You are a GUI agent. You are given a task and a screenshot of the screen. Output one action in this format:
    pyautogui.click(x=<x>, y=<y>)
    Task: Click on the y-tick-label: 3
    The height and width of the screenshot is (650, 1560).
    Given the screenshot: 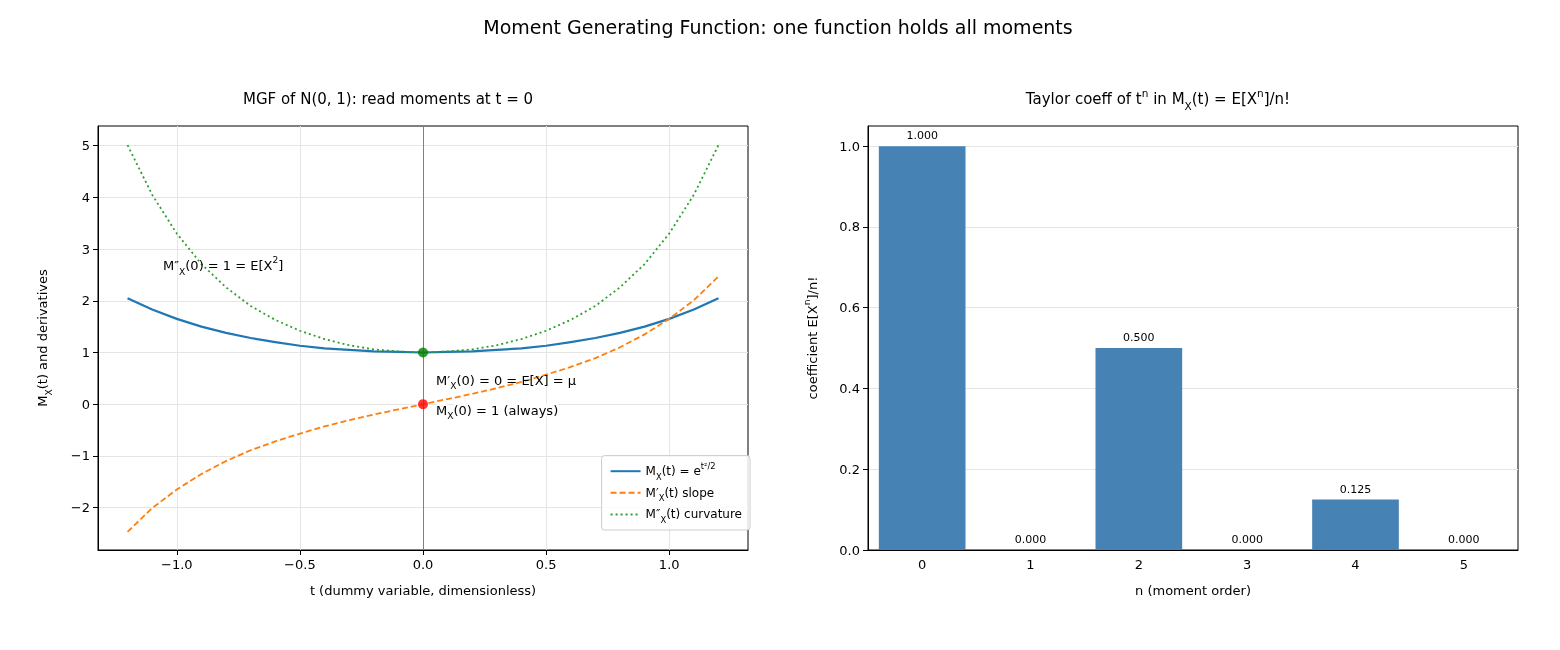 What is the action you would take?
    pyautogui.click(x=85, y=249)
    